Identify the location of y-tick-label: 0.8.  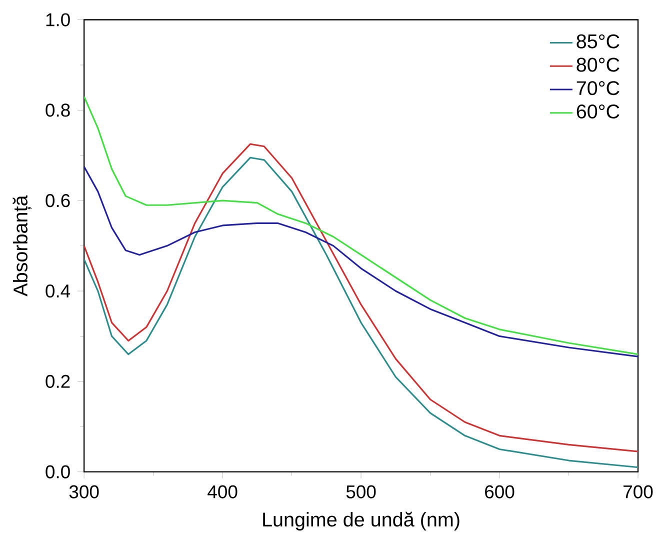
(58, 110).